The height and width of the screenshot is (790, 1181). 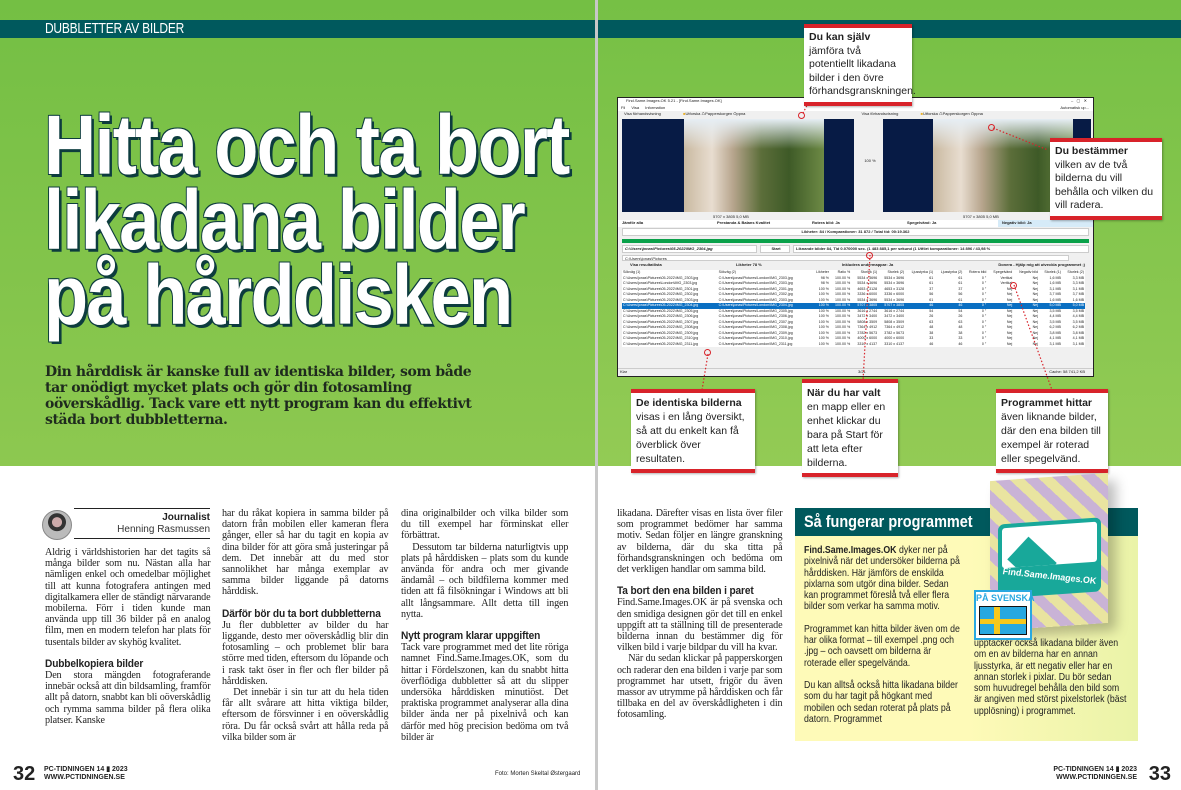 I want to click on start-button: Start, so click(x=775, y=249).